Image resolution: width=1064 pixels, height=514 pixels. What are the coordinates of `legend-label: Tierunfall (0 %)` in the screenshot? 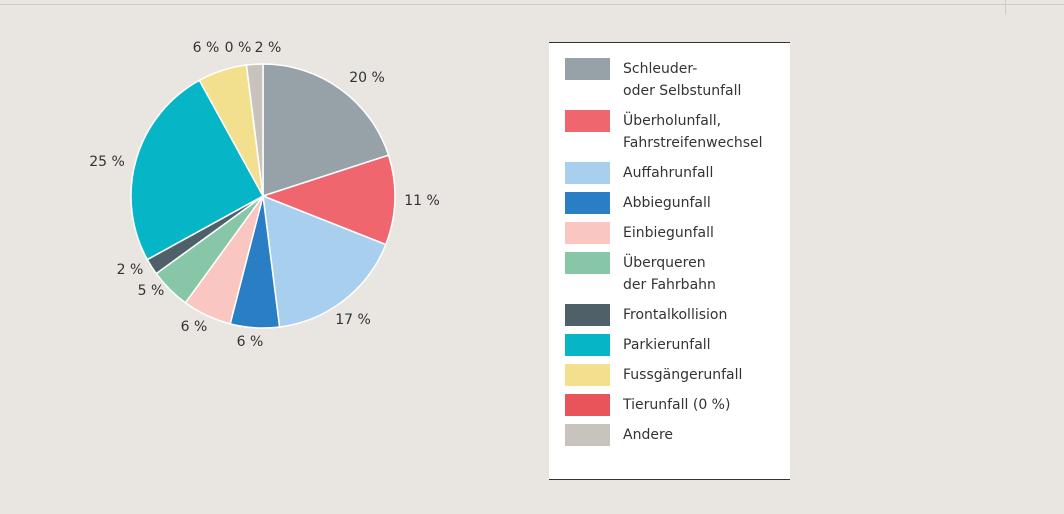 It's located at (677, 405).